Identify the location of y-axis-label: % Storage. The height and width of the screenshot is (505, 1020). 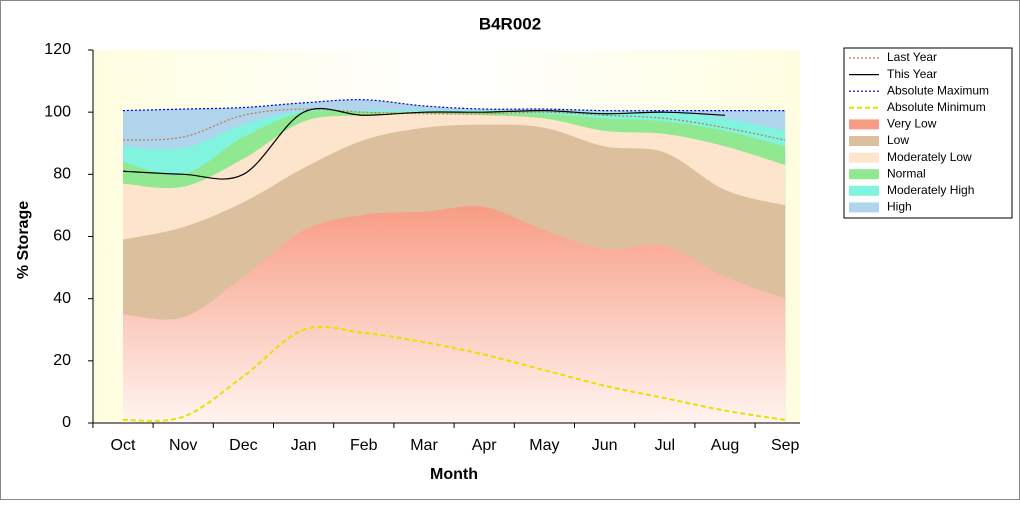
(23, 240).